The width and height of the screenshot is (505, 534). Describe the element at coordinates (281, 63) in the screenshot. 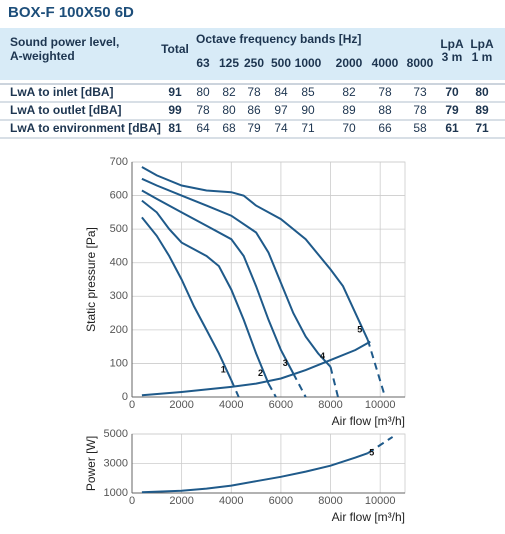

I see `header-band: 500` at that location.